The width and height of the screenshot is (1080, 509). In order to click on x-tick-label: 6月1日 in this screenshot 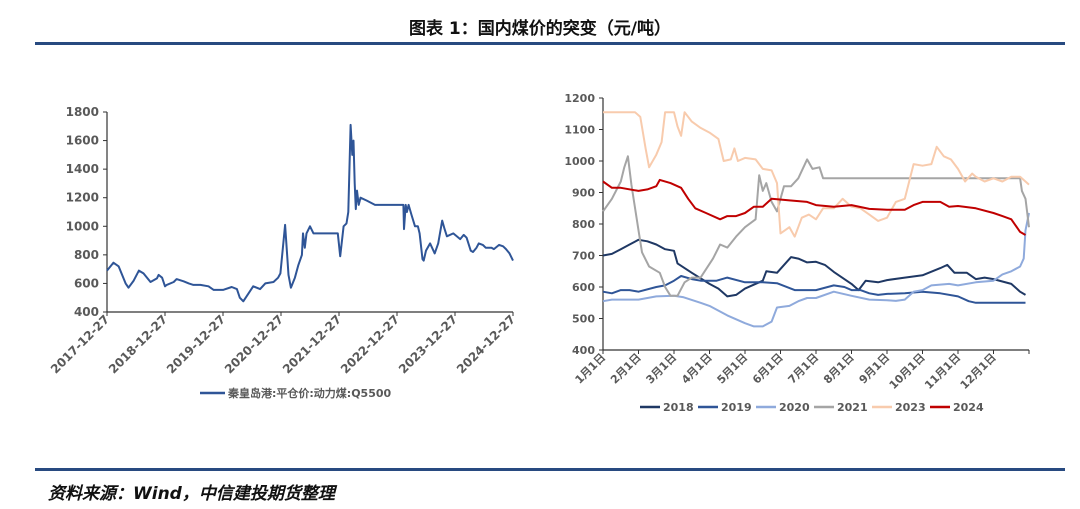, I will do `click(768, 369)`.